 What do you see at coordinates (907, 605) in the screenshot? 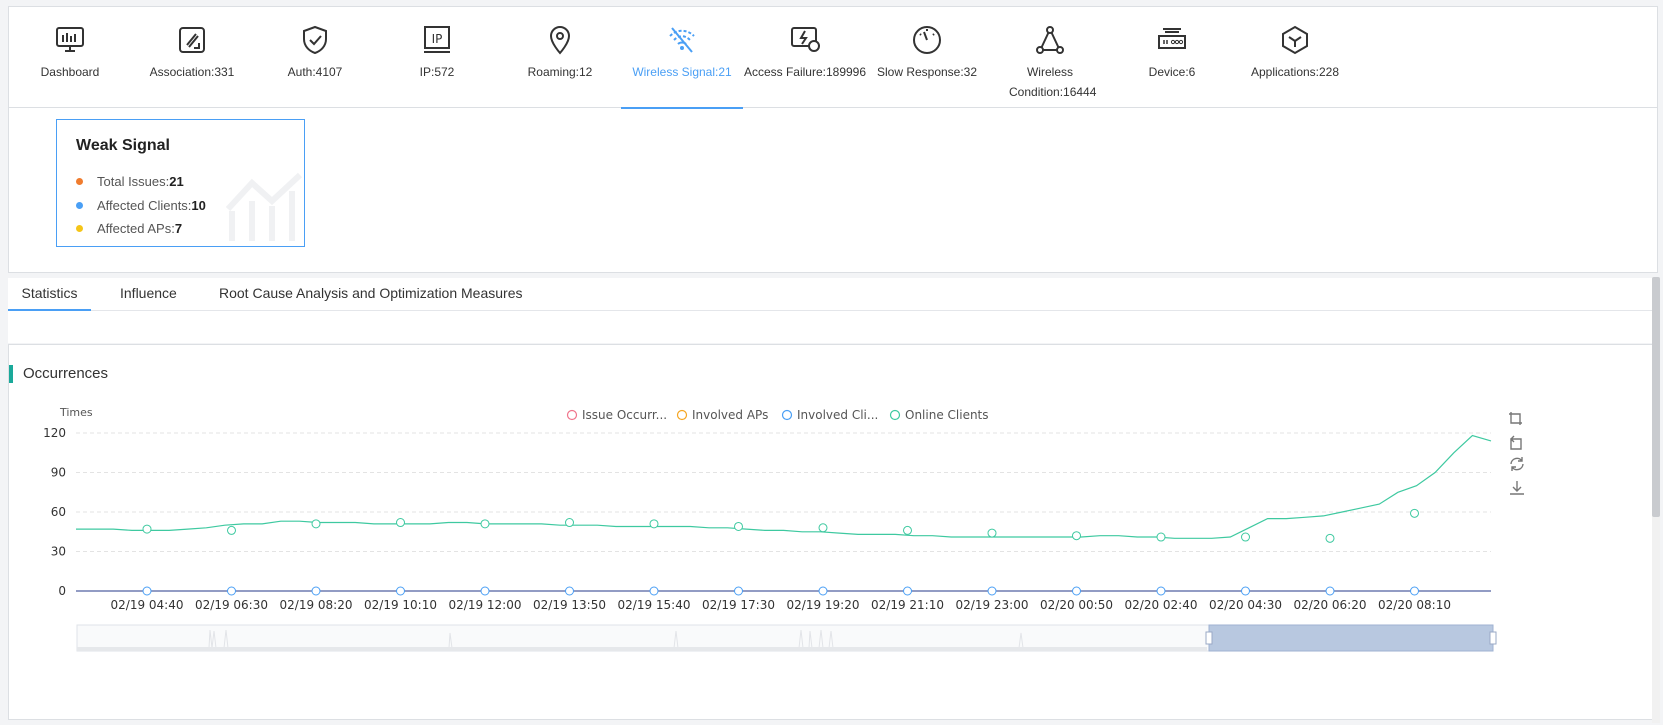
I see `x-tick-label: 02/19 21:10` at bounding box center [907, 605].